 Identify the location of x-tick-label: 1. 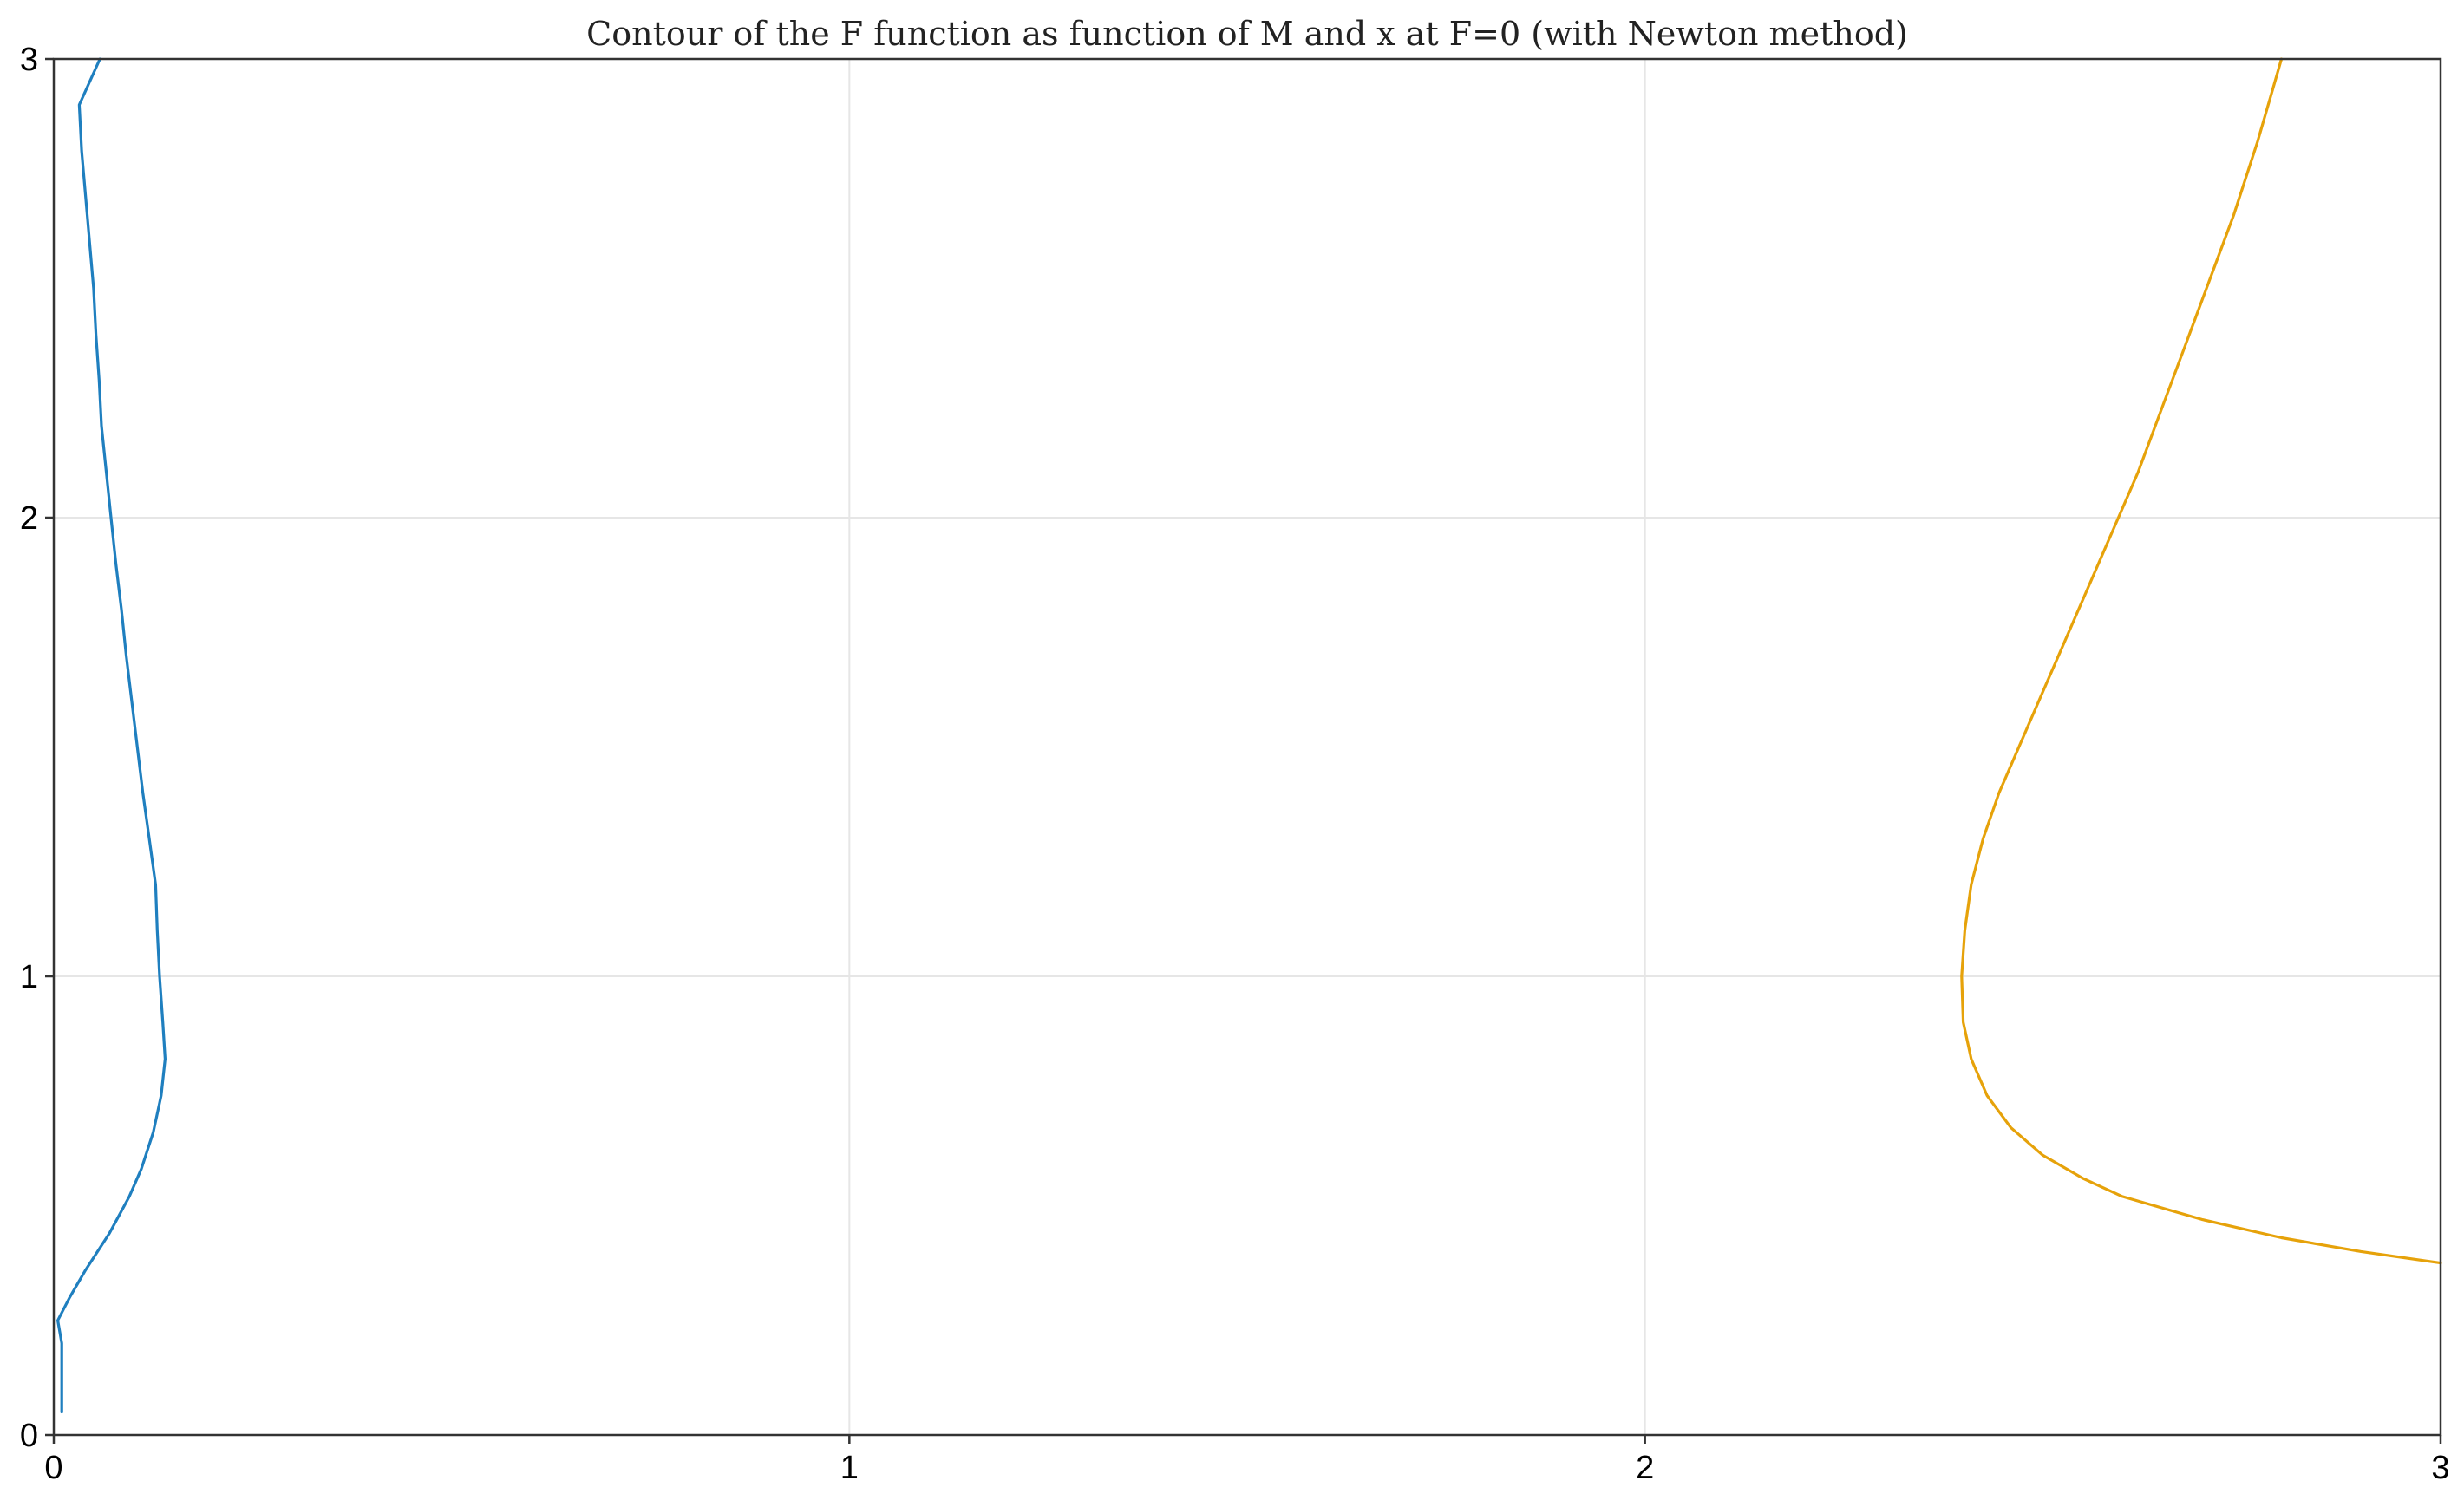
(849, 1468).